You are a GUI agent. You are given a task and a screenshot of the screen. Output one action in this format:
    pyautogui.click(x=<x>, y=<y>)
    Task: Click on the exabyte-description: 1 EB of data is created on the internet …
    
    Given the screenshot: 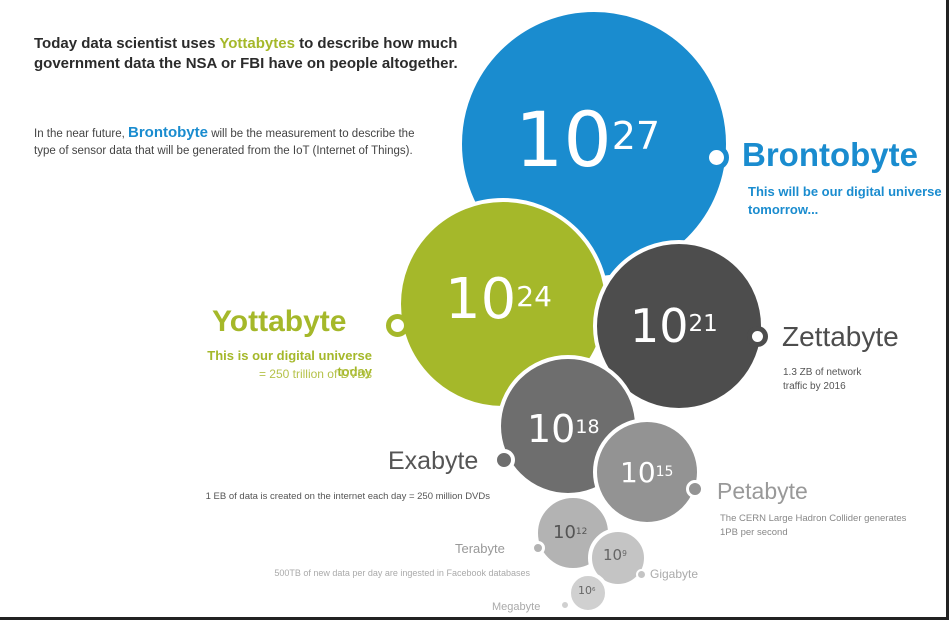 What is the action you would take?
    pyautogui.click(x=347, y=496)
    